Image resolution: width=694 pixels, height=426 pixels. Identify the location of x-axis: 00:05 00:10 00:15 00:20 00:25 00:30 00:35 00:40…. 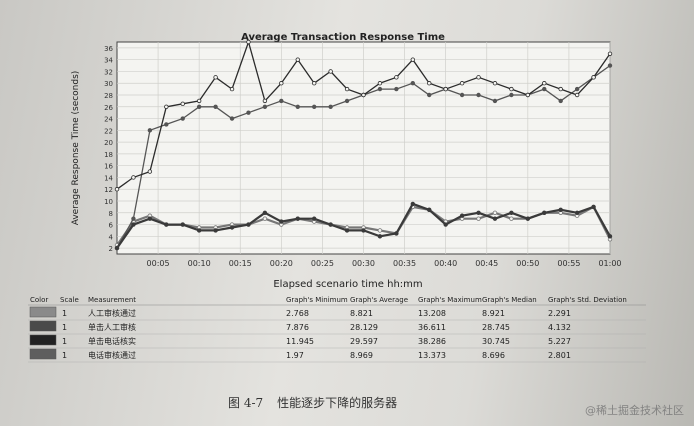
(384, 263).